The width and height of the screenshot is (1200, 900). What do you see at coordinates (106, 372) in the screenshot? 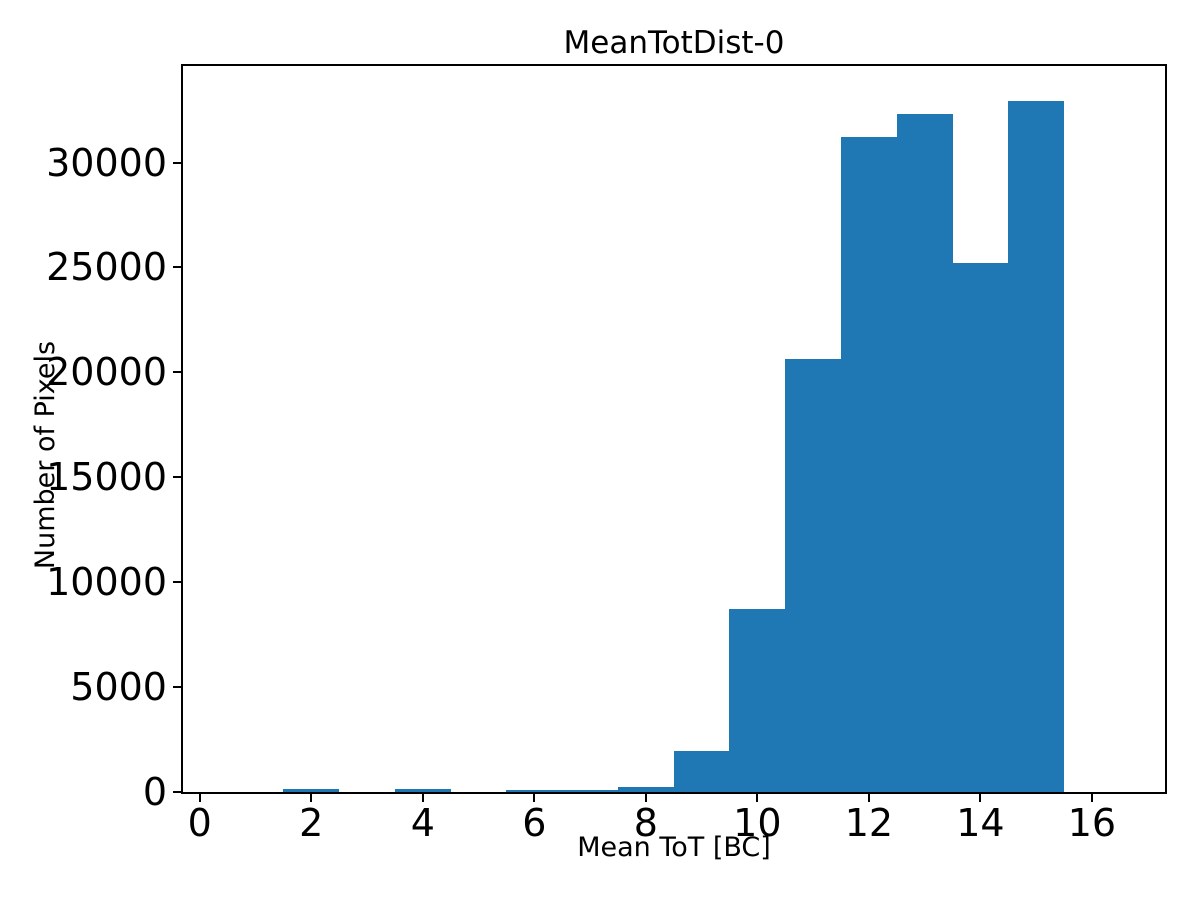
I see `y-tick-label: 20000` at bounding box center [106, 372].